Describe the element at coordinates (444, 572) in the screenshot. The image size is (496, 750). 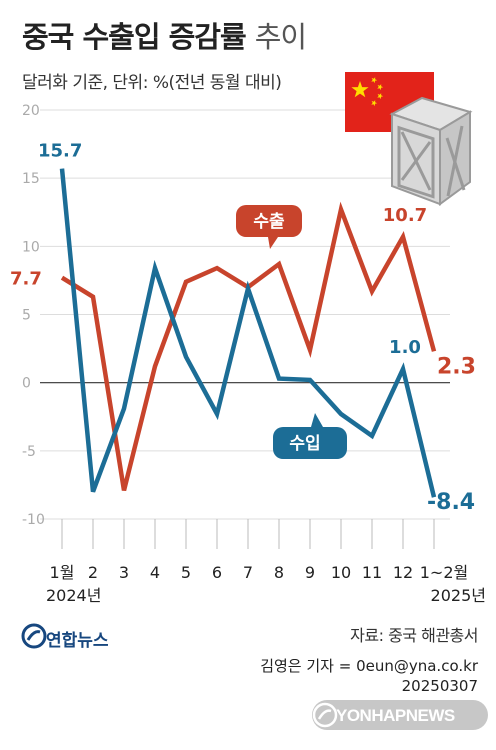
I see `x-tick-label: 1~2월` at that location.